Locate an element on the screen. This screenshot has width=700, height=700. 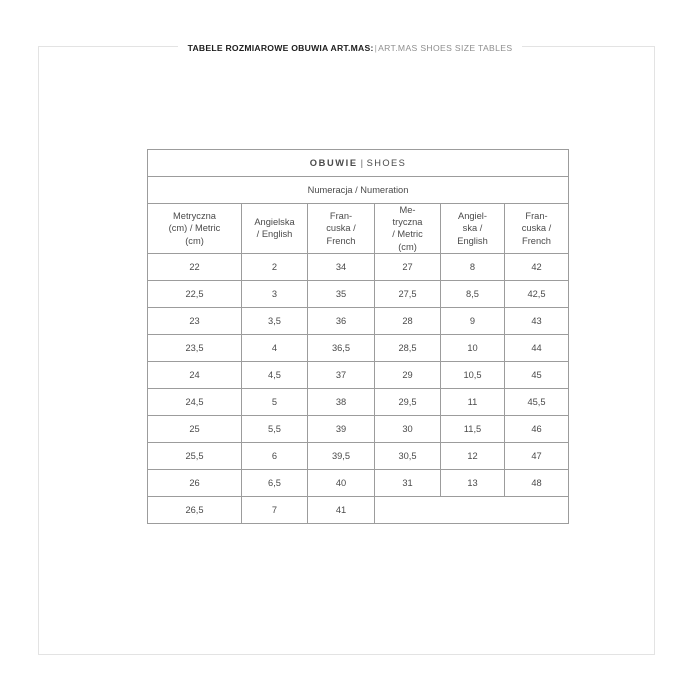
header-line: tryczna is located at coordinates (407, 222).